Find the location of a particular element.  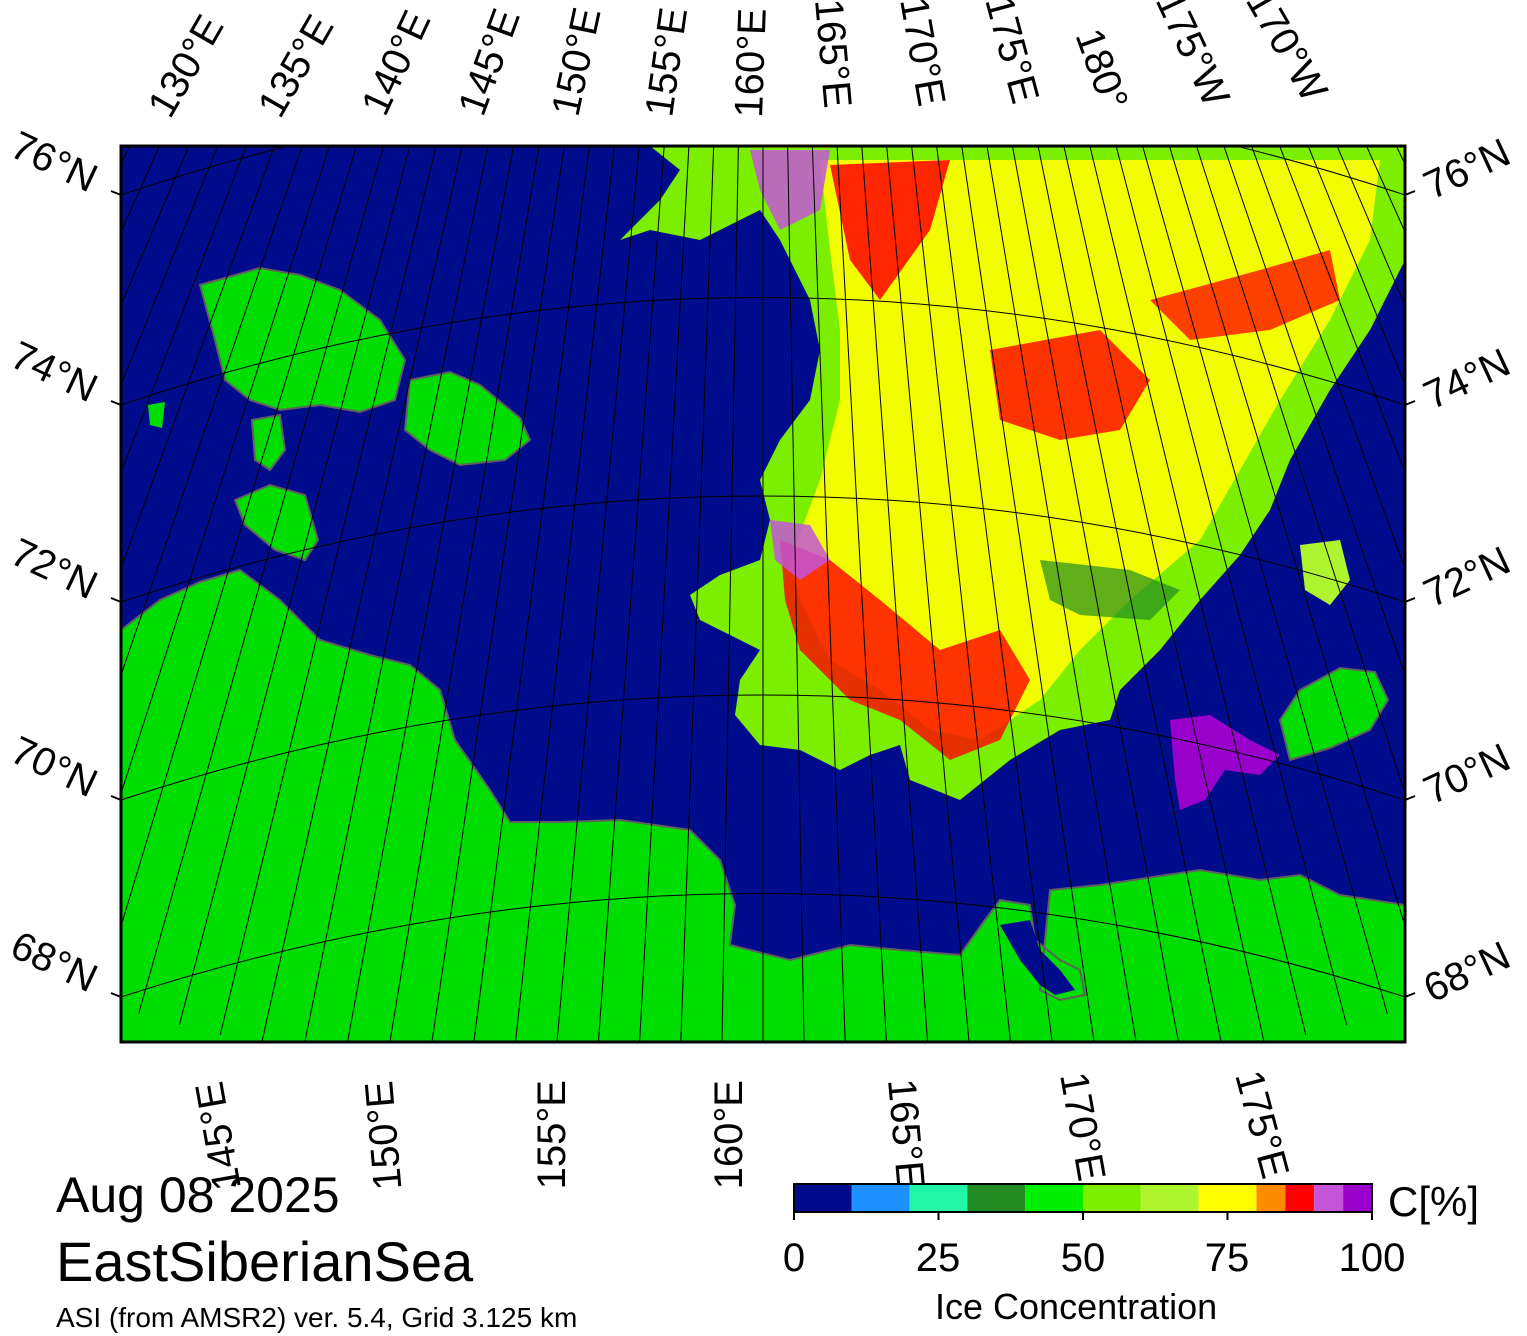

colorbar-tick-label: 50 is located at coordinates (1083, 1258).